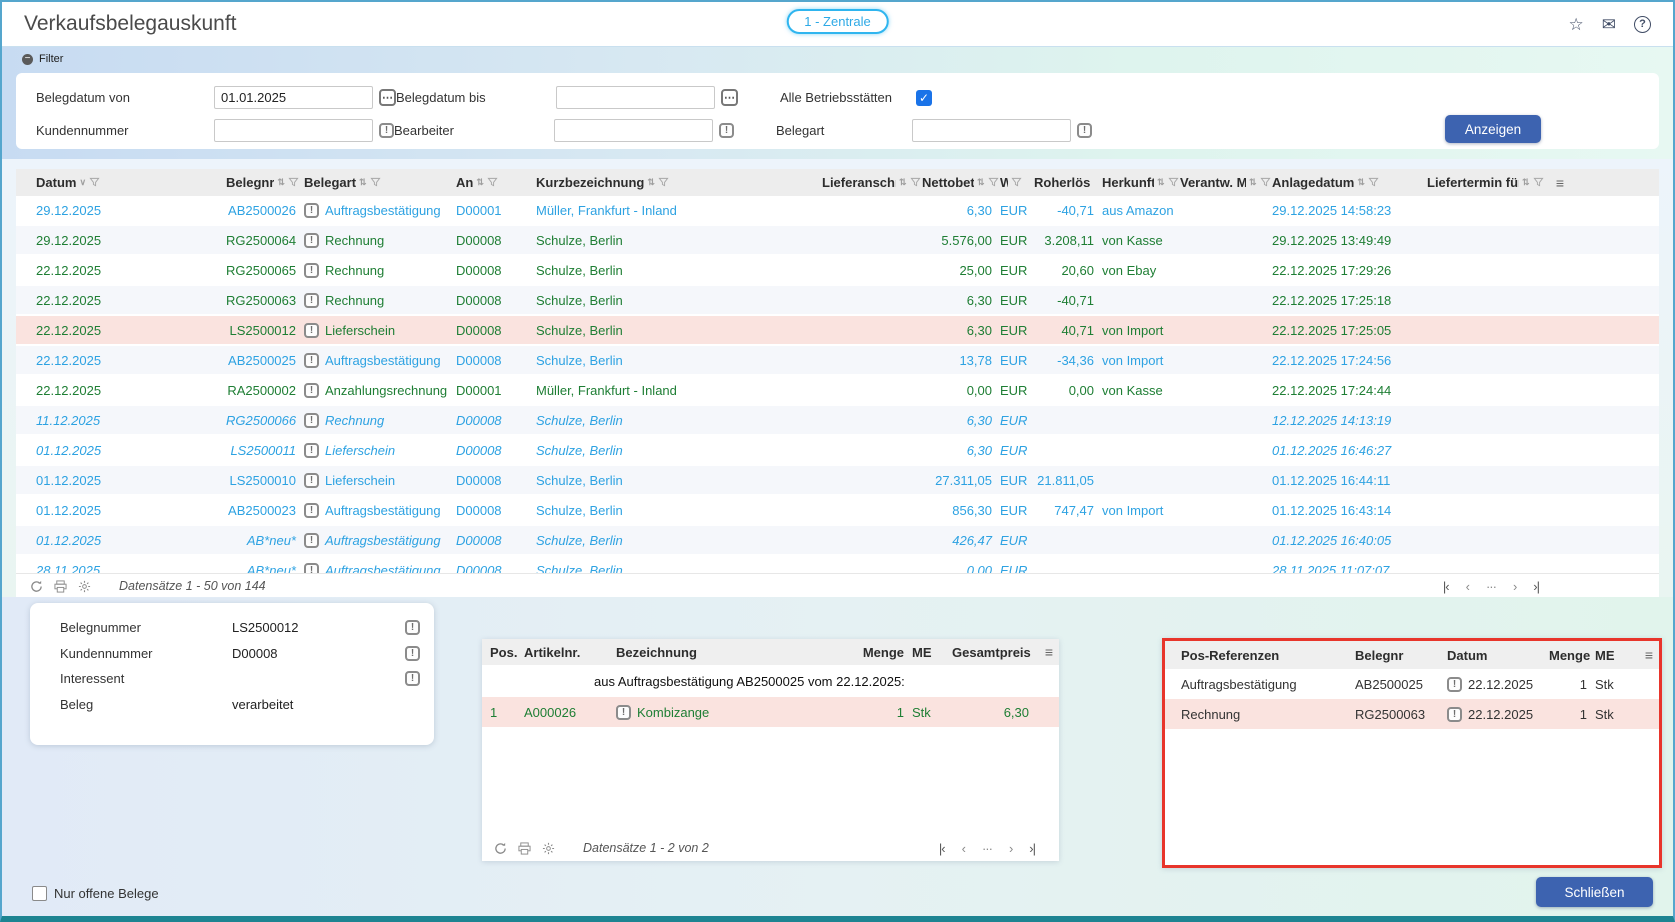 This screenshot has height=922, width=1675. I want to click on anzeigen-button: Anzeigen, so click(1493, 129).